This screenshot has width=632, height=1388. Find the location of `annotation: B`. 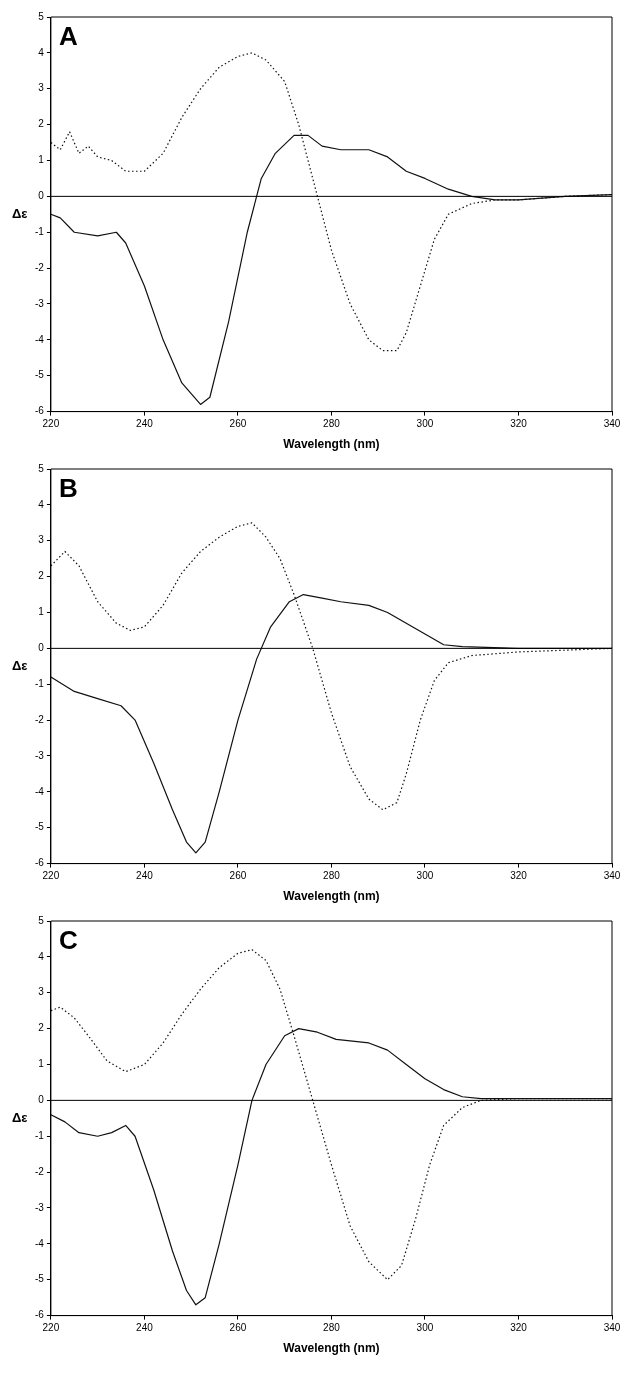

annotation: B is located at coordinates (68, 488).